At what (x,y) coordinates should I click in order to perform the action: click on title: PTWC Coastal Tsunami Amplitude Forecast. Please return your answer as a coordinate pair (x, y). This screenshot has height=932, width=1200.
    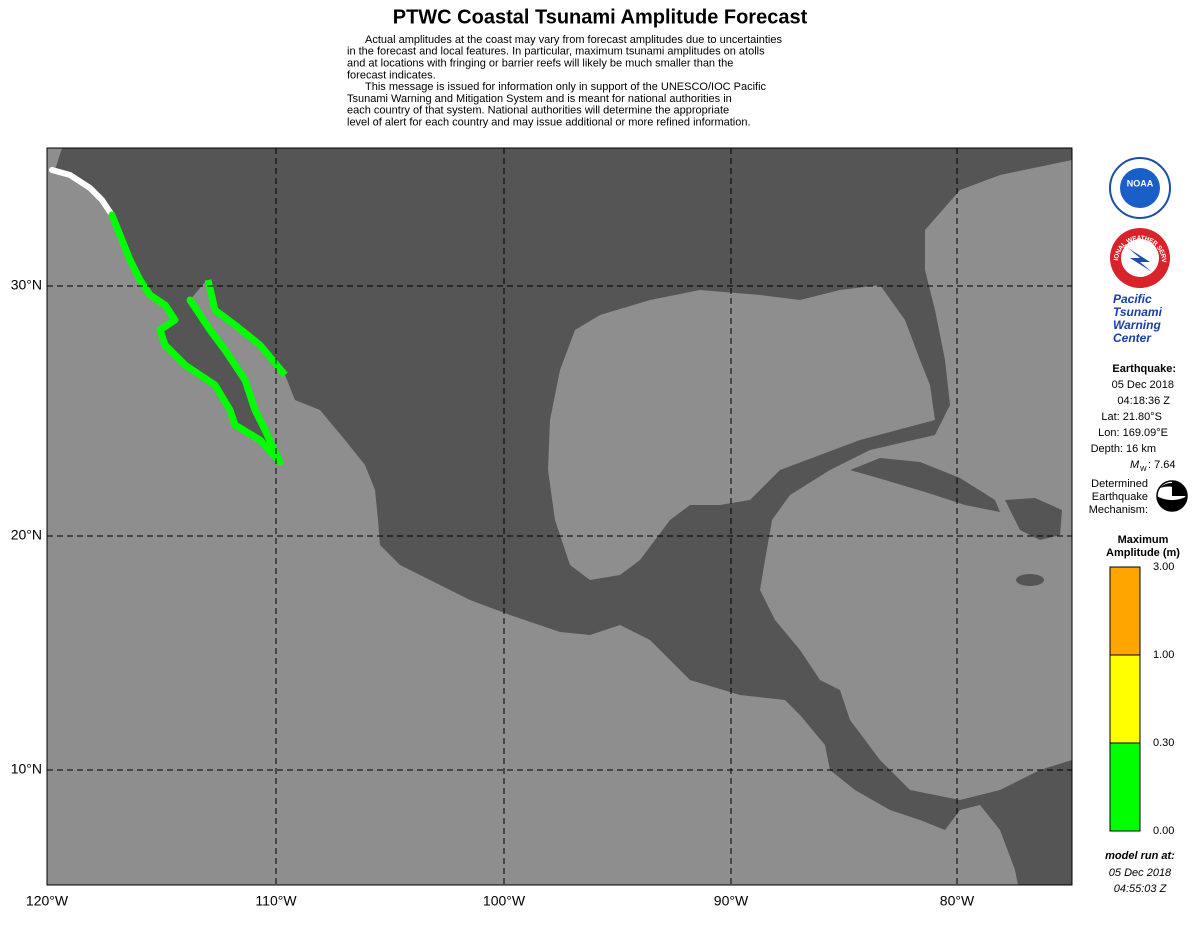
    Looking at the image, I should click on (600, 17).